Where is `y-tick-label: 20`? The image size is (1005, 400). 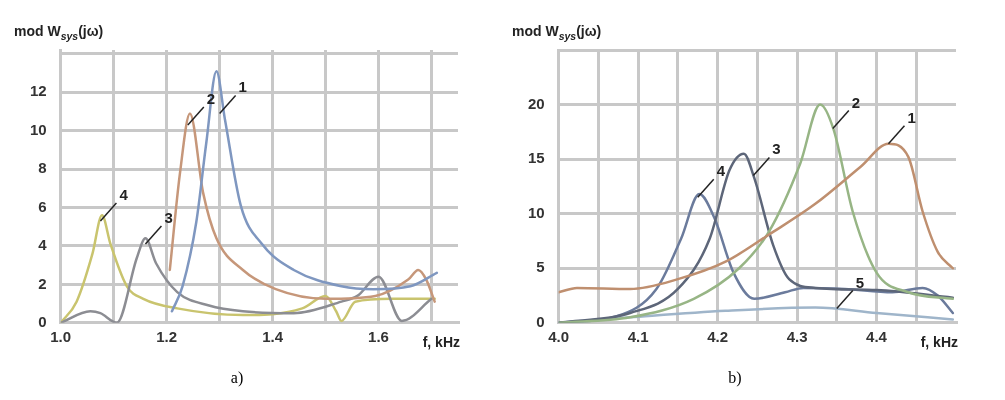
y-tick-label: 20 is located at coordinates (536, 103).